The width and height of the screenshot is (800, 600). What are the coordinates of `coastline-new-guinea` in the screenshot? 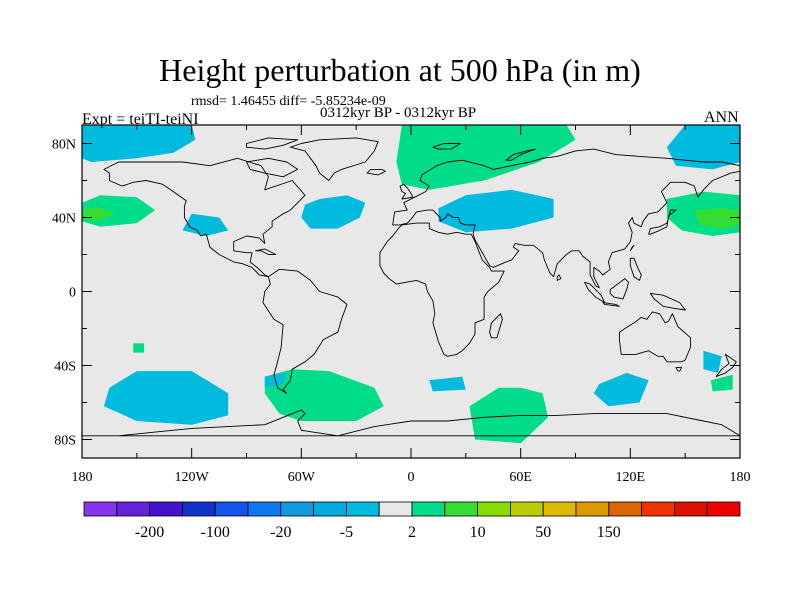 It's located at (667, 301).